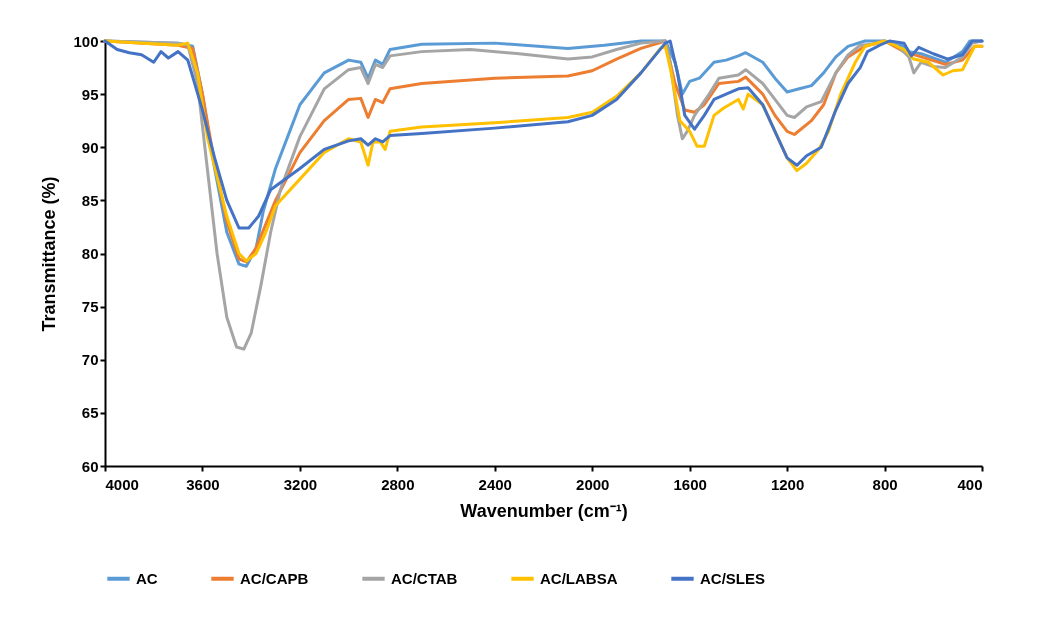 The height and width of the screenshot is (641, 1056). Describe the element at coordinates (970, 484) in the screenshot. I see `x-tick-label: 400` at that location.